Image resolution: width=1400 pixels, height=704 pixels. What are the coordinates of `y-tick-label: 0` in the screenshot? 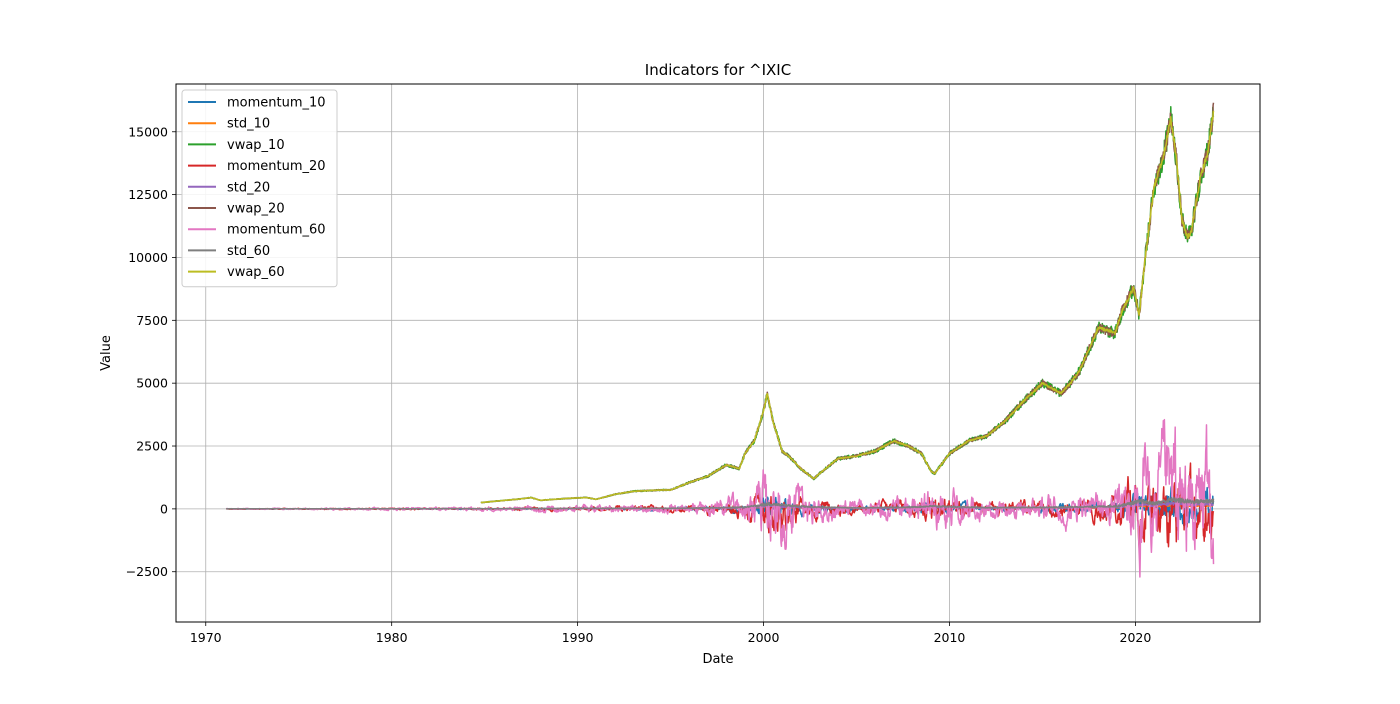 It's located at (164, 508).